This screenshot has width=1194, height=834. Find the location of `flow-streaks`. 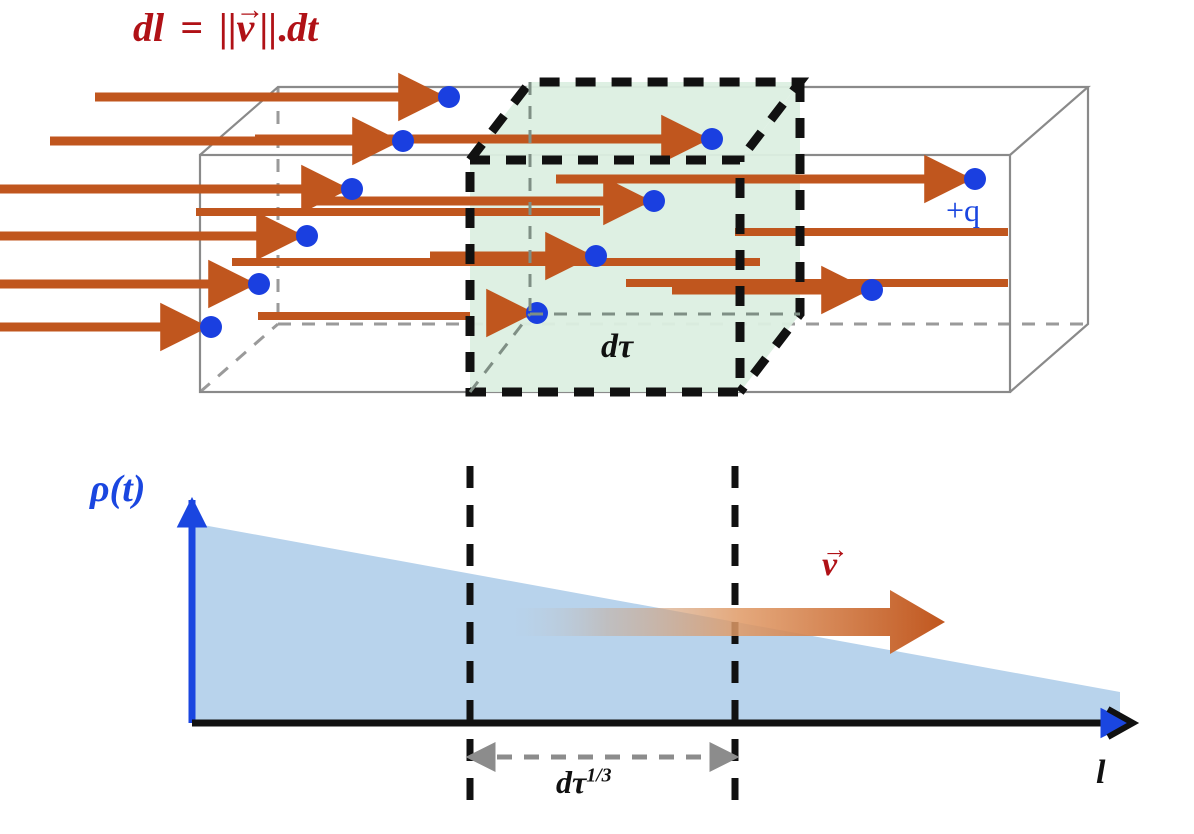

flow-streaks is located at coordinates (602, 264).